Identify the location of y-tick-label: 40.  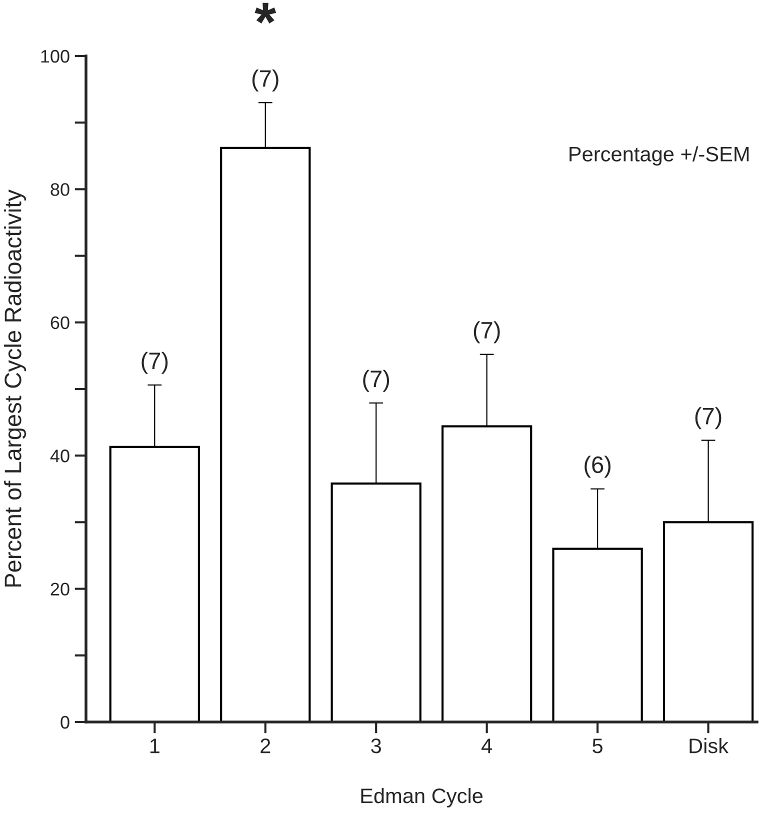
(60, 456).